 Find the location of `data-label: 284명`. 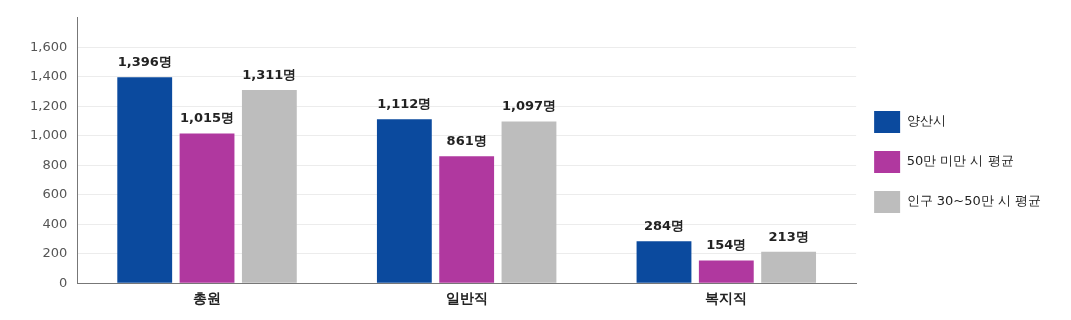

data-label: 284명 is located at coordinates (664, 226).